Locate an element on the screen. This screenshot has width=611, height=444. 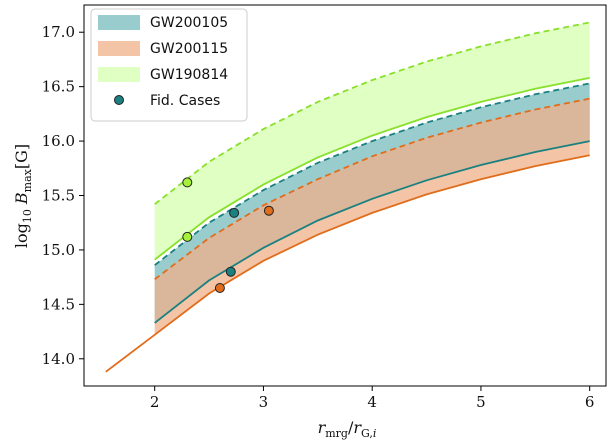
x-ticks: 2 3 4 5 6 is located at coordinates (372, 398).